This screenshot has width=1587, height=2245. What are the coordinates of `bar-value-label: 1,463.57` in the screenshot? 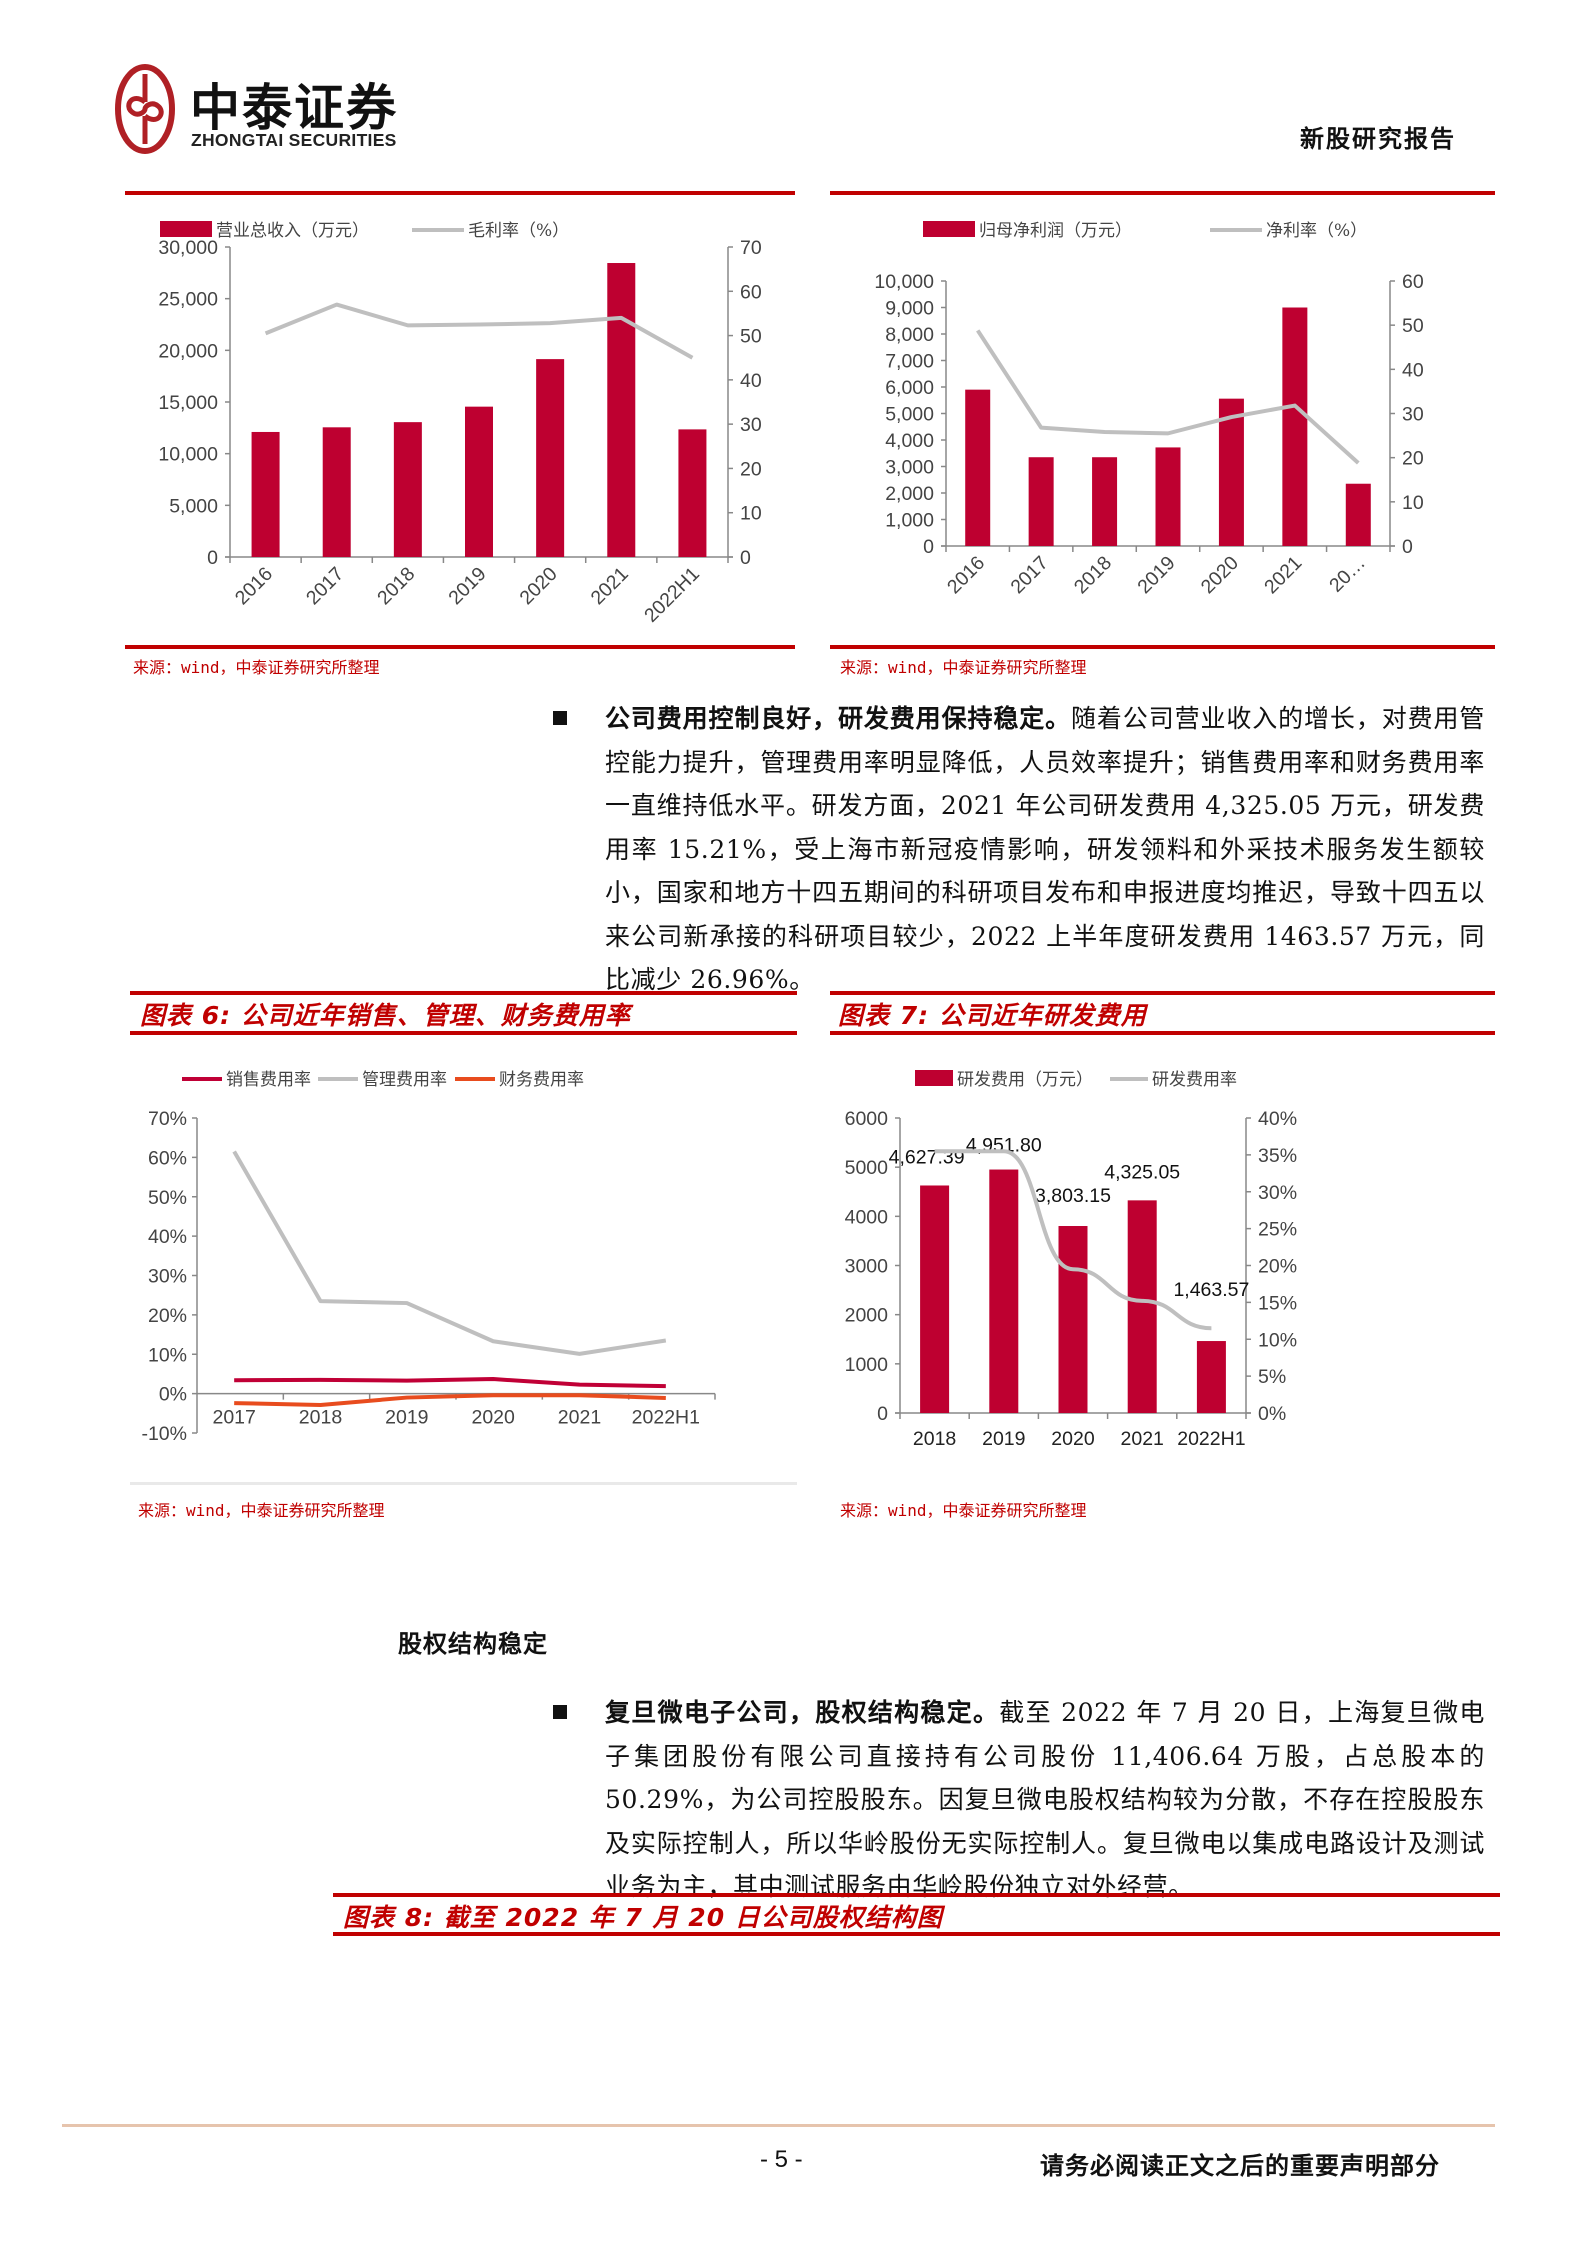 It's located at (1211, 1290).